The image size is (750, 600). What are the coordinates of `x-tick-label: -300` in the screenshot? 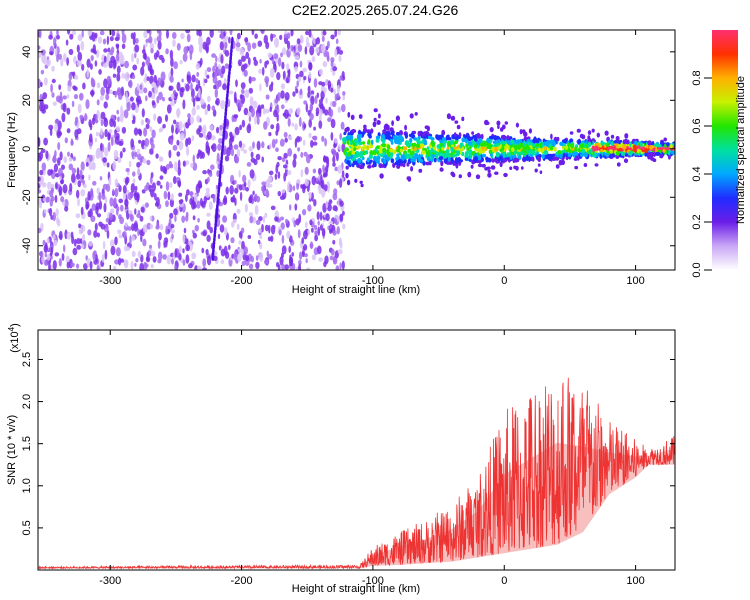 It's located at (110, 581).